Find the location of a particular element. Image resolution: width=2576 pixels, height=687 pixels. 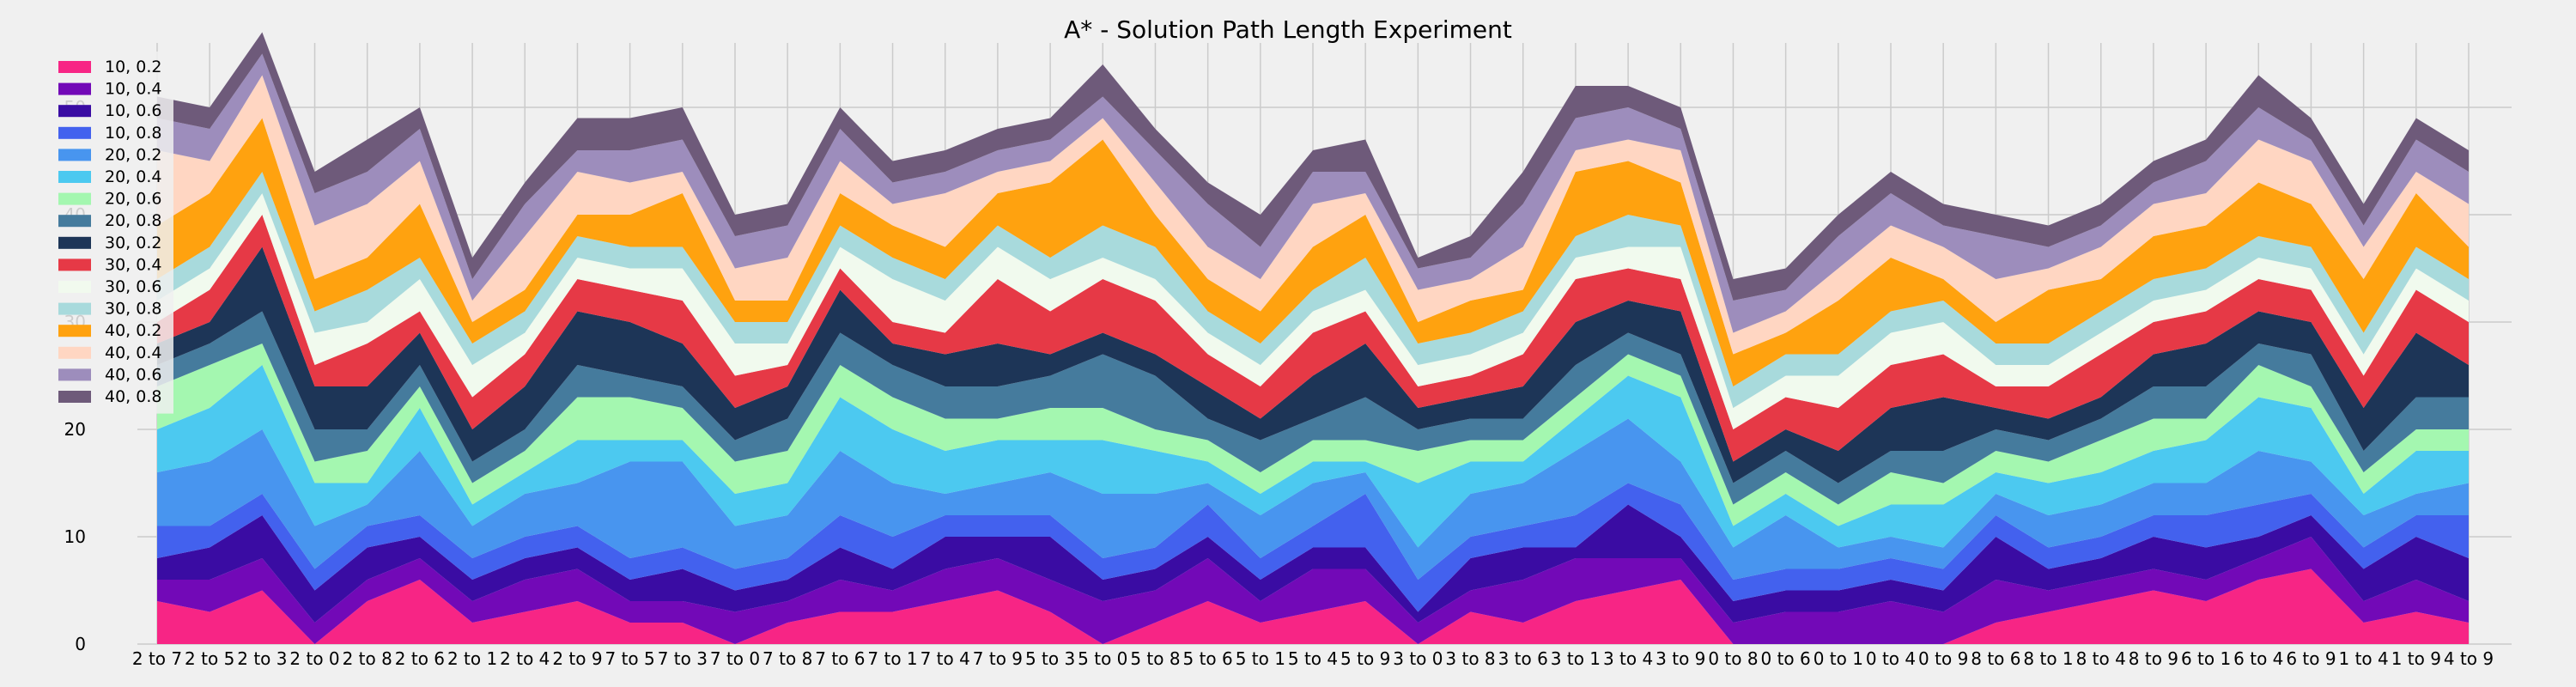

x-tick-label: 0 to 8 is located at coordinates (1733, 658).